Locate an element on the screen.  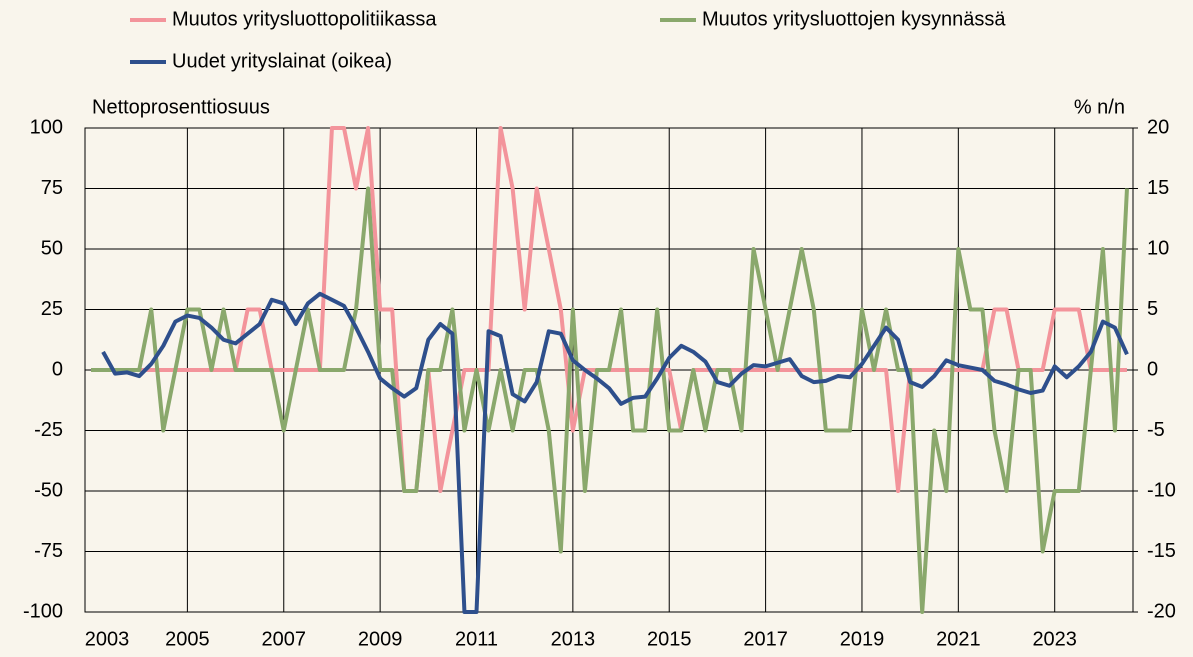
y-tick-label: 0 is located at coordinates (57, 369).